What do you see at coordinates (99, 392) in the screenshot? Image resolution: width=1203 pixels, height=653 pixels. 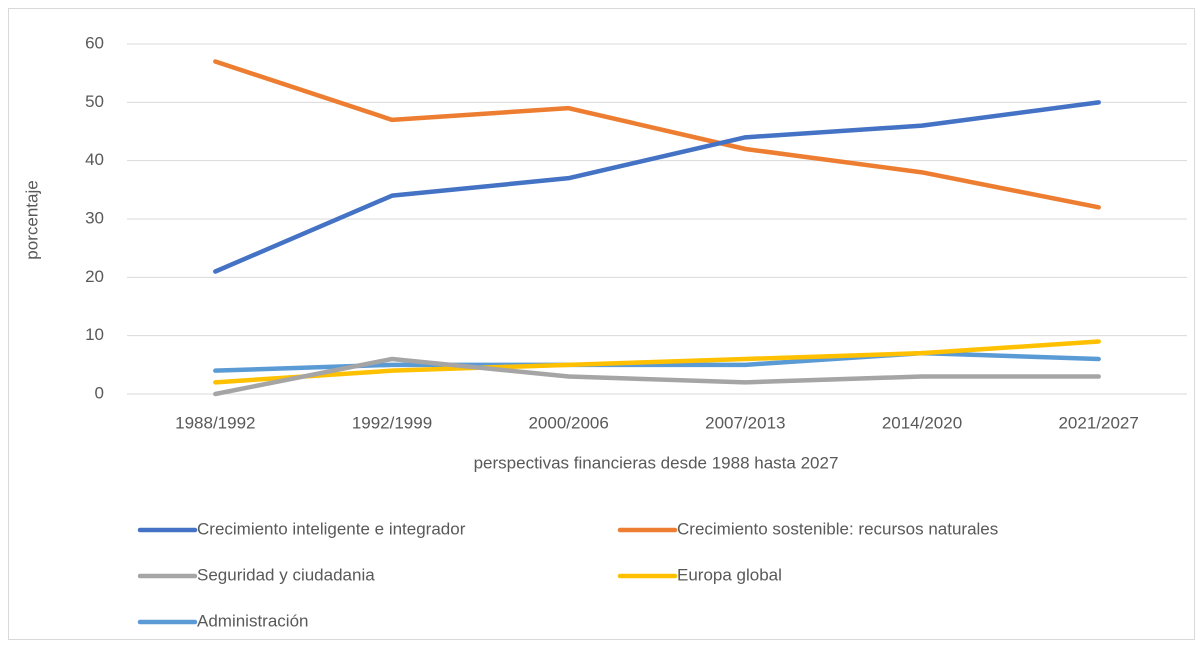 I see `y-tick-label: 0` at bounding box center [99, 392].